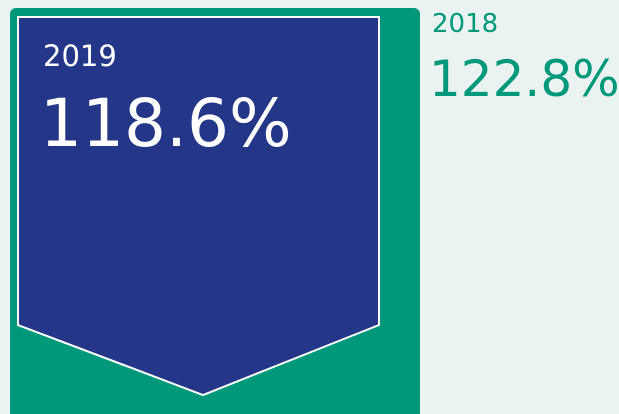  Describe the element at coordinates (524, 79) in the screenshot. I see `previous-value: 122.8%` at that location.